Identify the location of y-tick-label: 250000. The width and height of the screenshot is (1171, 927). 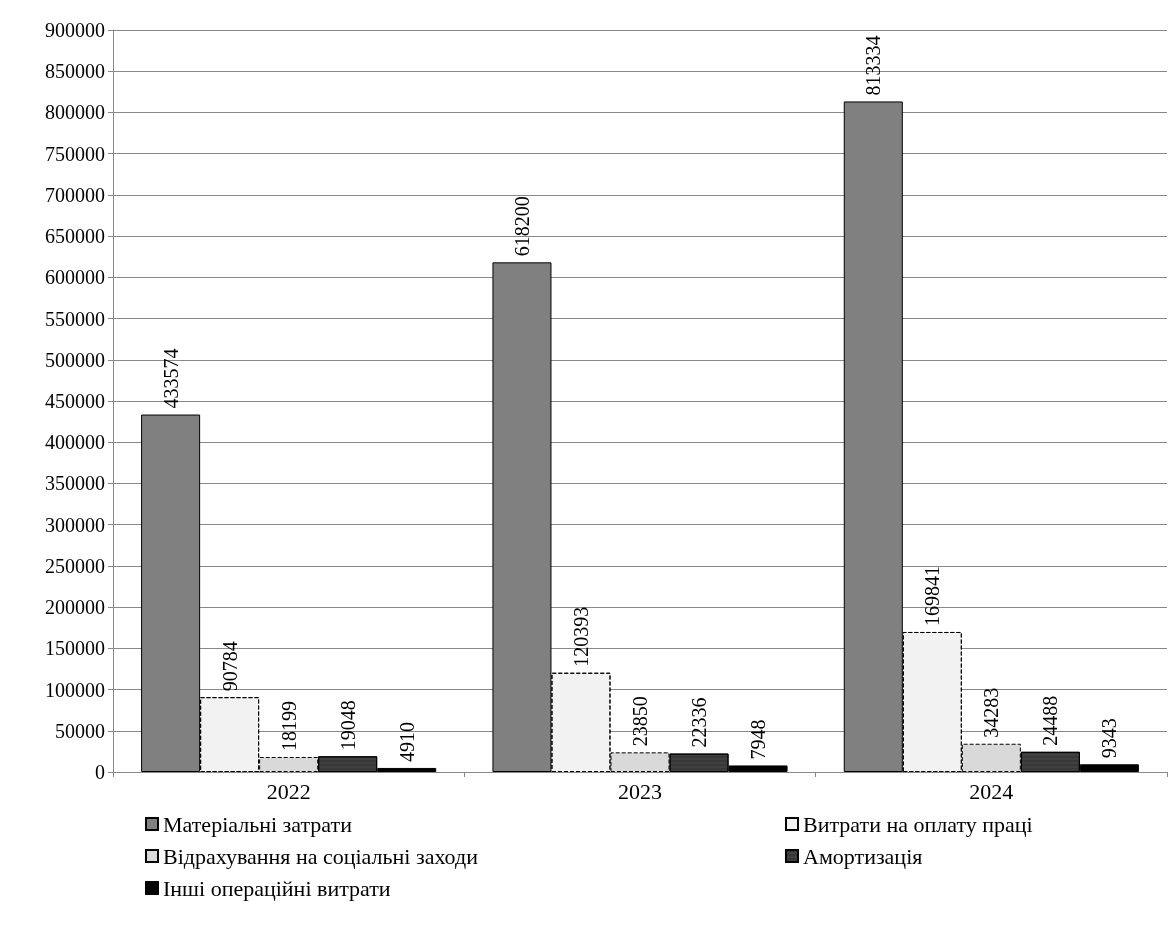
(75, 565).